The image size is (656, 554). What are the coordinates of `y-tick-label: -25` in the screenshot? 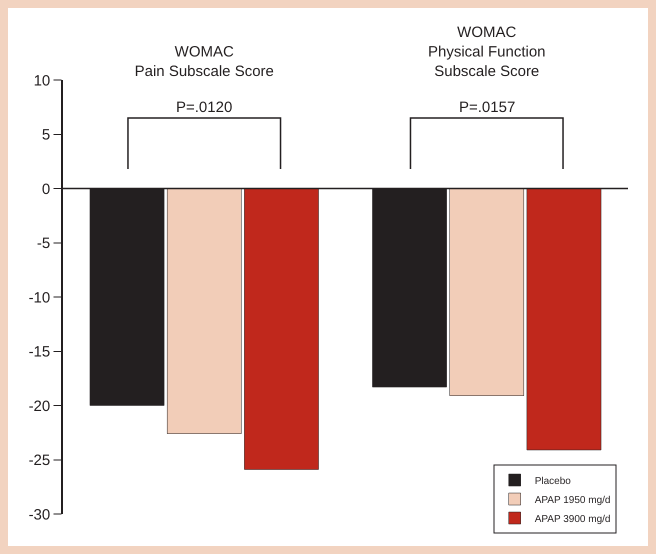 It's located at (39, 460).